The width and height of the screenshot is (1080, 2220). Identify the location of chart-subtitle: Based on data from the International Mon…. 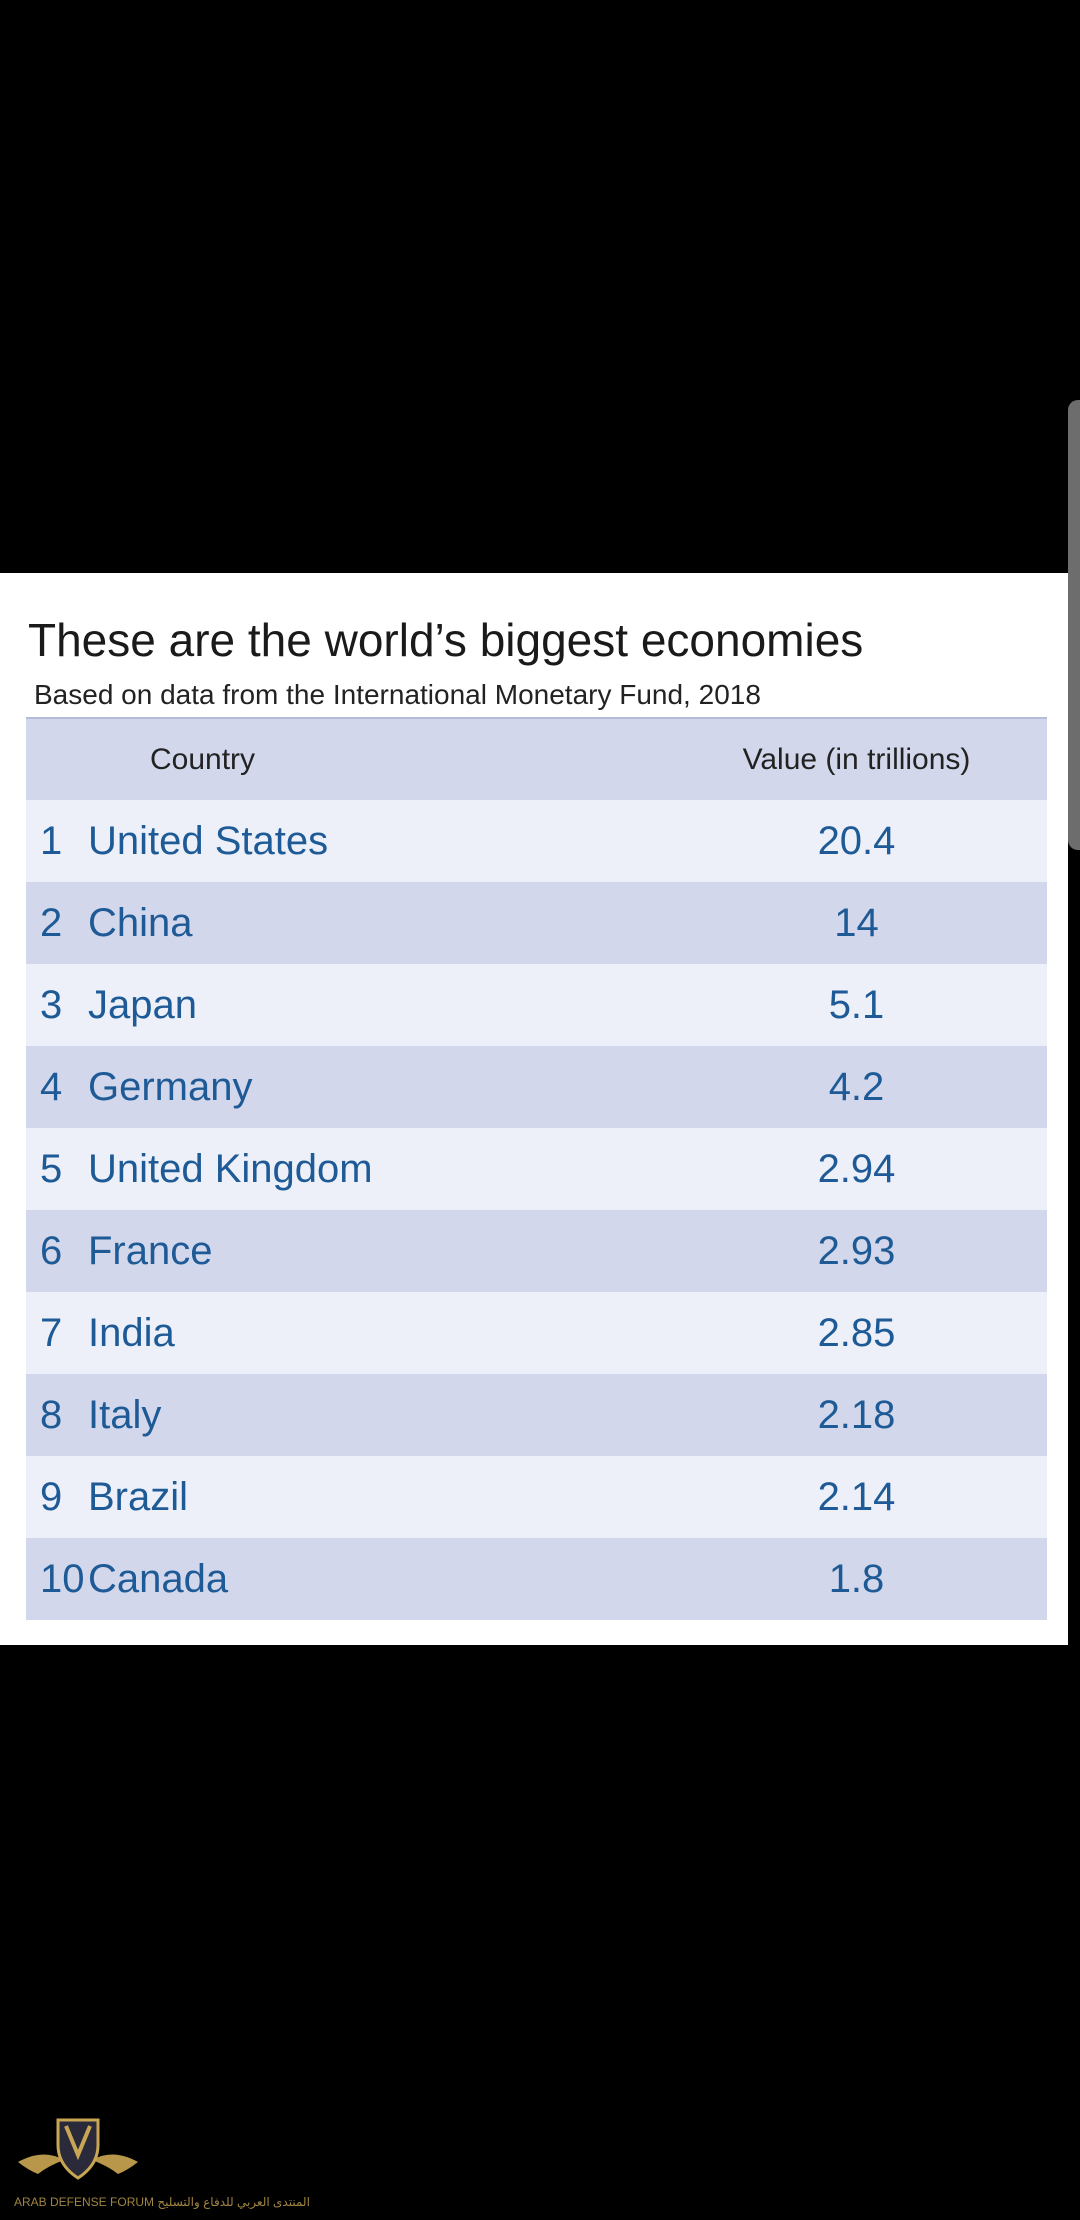
(397, 694).